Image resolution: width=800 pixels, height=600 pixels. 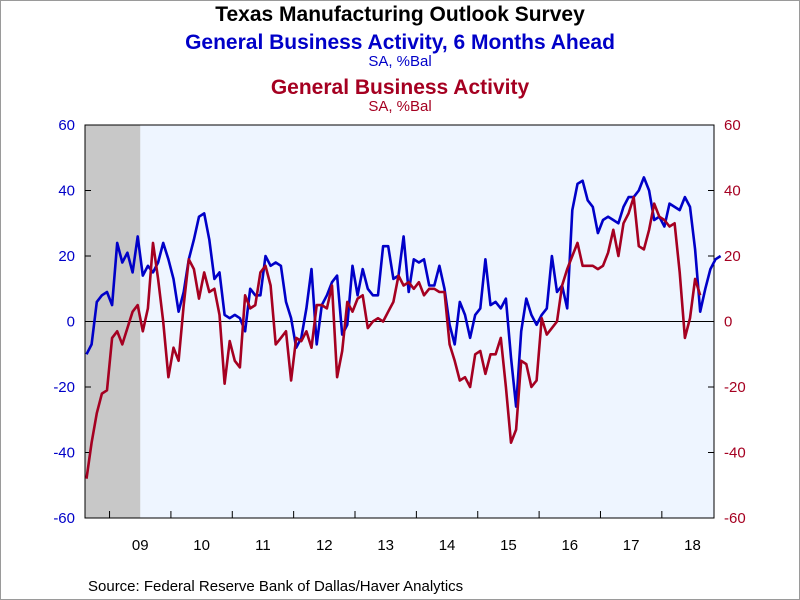 I want to click on y-left-tick-label: -20, so click(x=64, y=387).